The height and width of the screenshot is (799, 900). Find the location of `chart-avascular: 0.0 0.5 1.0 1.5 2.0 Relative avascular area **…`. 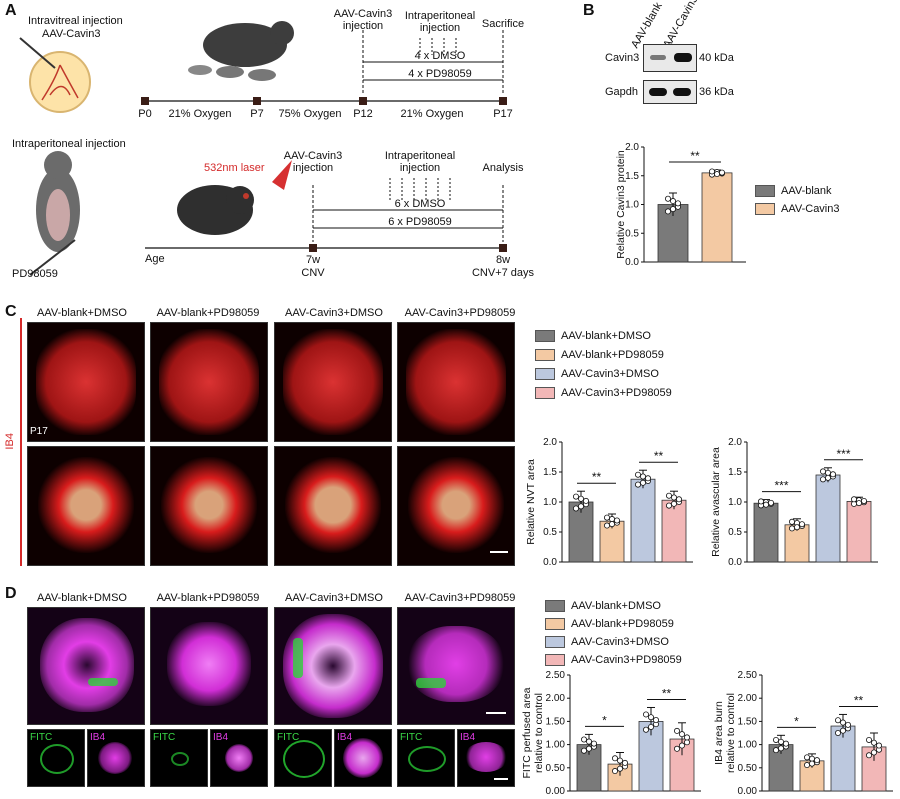

chart-avascular: 0.0 0.5 1.0 1.5 2.0 Relative avascular area **… is located at coordinates (794, 502).